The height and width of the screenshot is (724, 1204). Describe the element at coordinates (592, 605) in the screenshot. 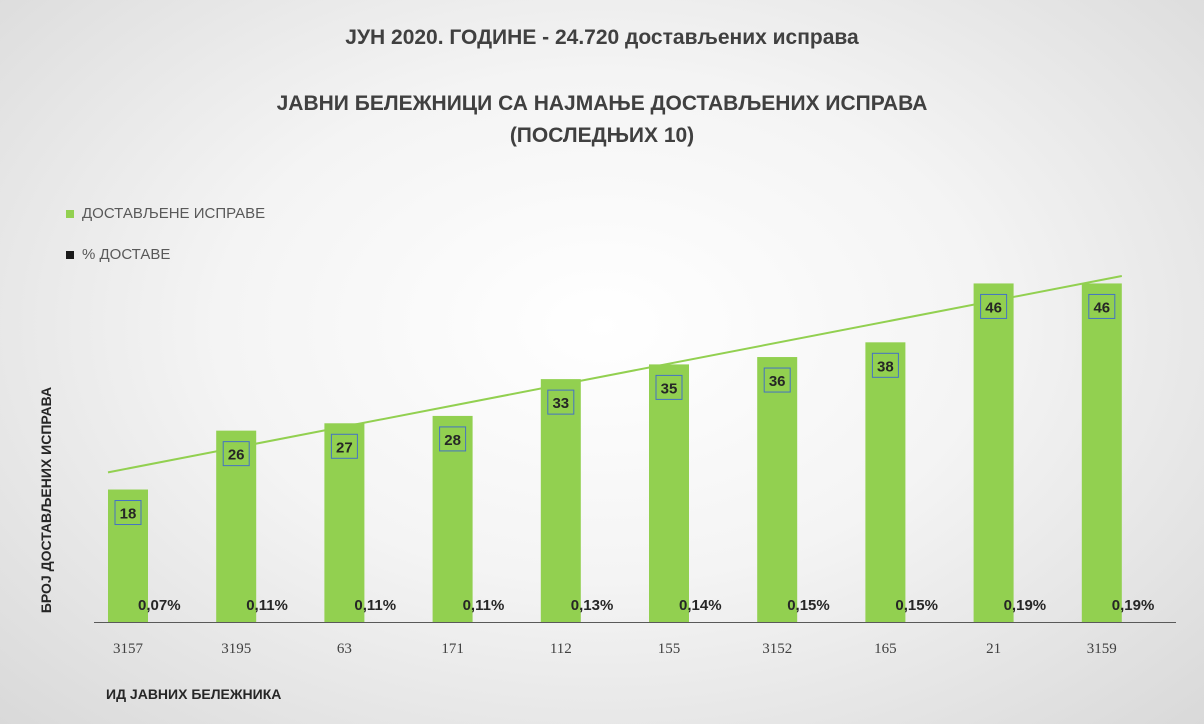

I see `percent-label-112: 0,13%` at that location.